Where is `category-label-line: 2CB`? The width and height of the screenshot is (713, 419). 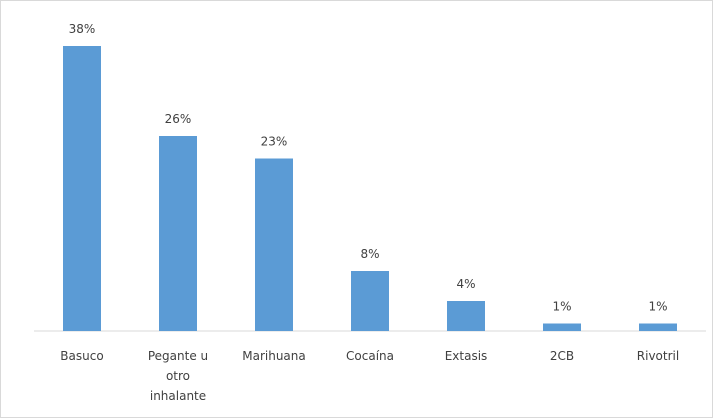 category-label-line: 2CB is located at coordinates (562, 356).